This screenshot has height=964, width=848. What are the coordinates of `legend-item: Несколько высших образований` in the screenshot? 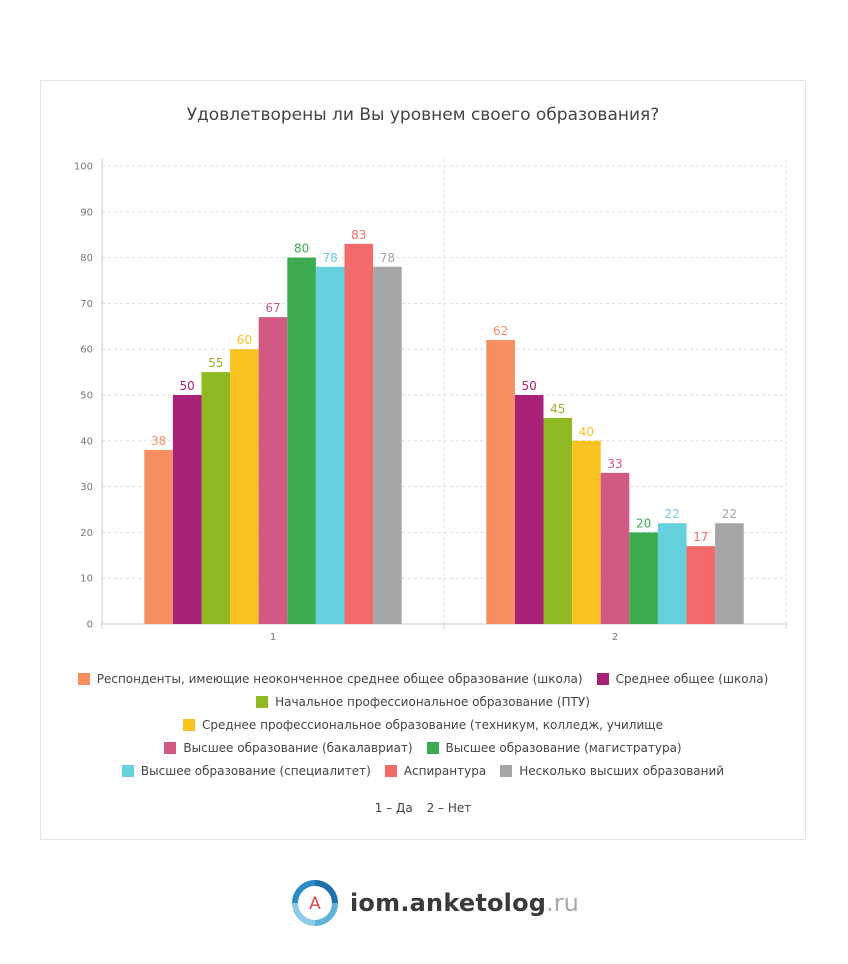 It's located at (612, 771).